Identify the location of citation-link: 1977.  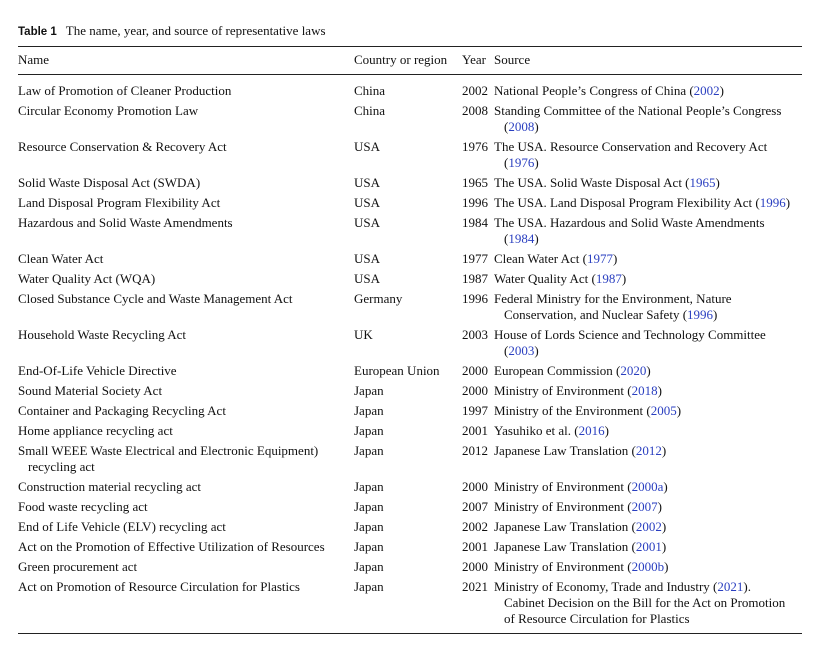
(599, 258).